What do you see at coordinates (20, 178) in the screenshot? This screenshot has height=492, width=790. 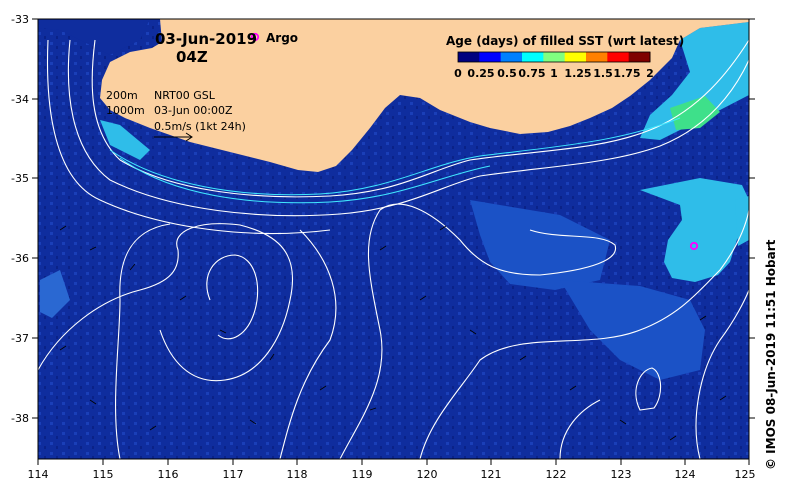 I see `lat-tick: -35` at bounding box center [20, 178].